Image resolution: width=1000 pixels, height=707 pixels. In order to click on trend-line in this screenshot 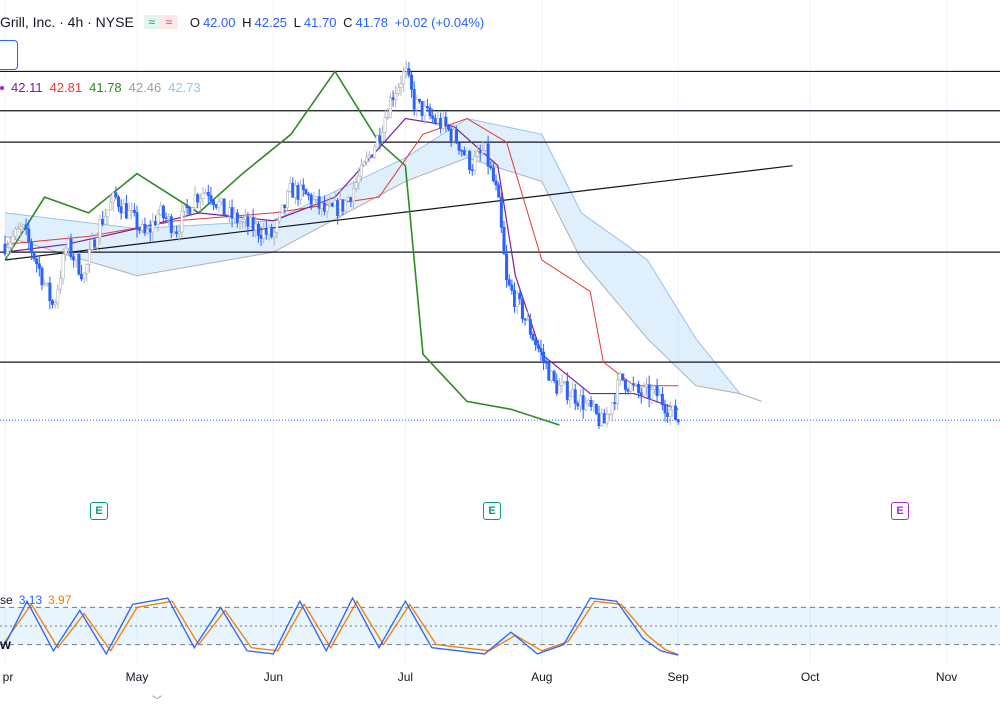, I will do `click(398, 213)`.